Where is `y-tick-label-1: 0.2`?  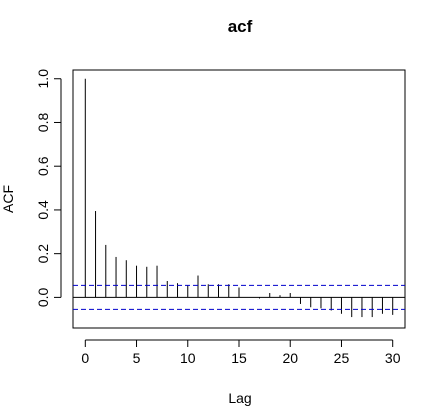 y-tick-label-1: 0.2 is located at coordinates (43, 254).